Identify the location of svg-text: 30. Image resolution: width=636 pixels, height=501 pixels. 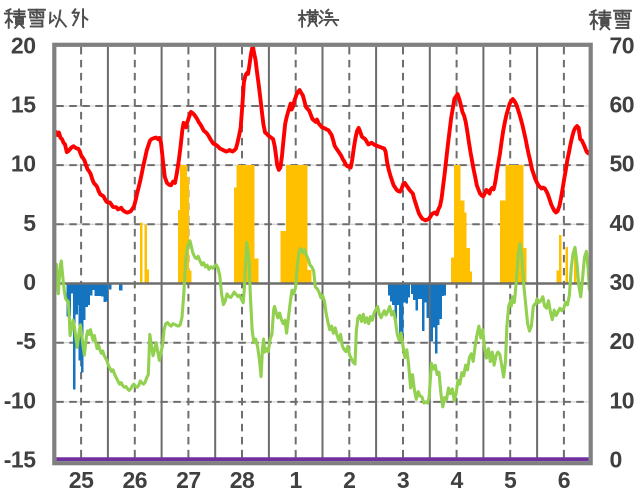
(622, 282).